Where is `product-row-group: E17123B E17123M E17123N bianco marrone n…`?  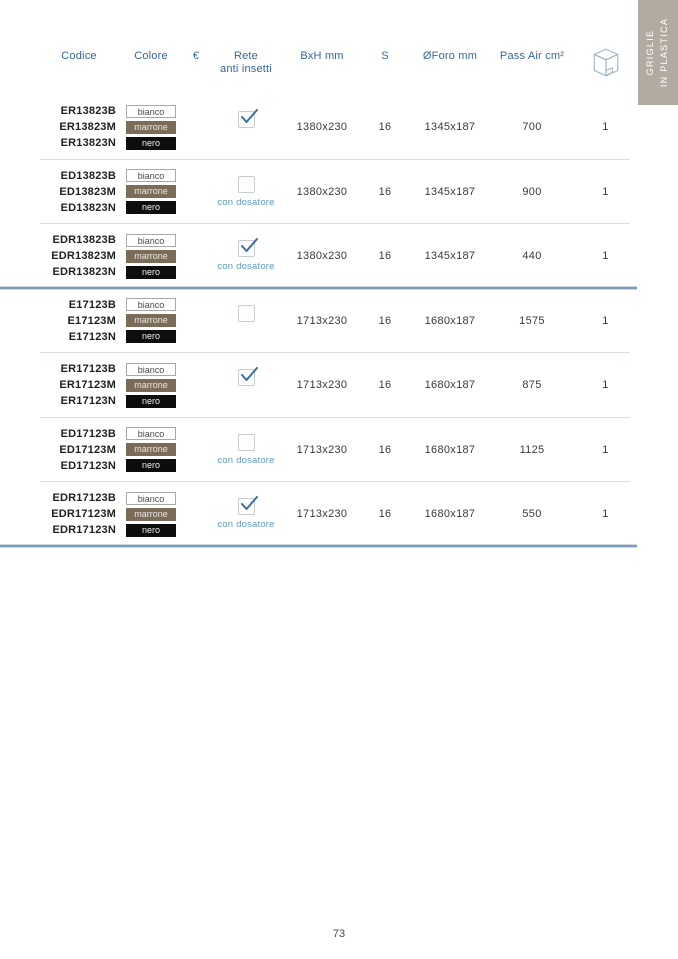 product-row-group: E17123B E17123M E17123N bianco marrone n… is located at coordinates (338, 321).